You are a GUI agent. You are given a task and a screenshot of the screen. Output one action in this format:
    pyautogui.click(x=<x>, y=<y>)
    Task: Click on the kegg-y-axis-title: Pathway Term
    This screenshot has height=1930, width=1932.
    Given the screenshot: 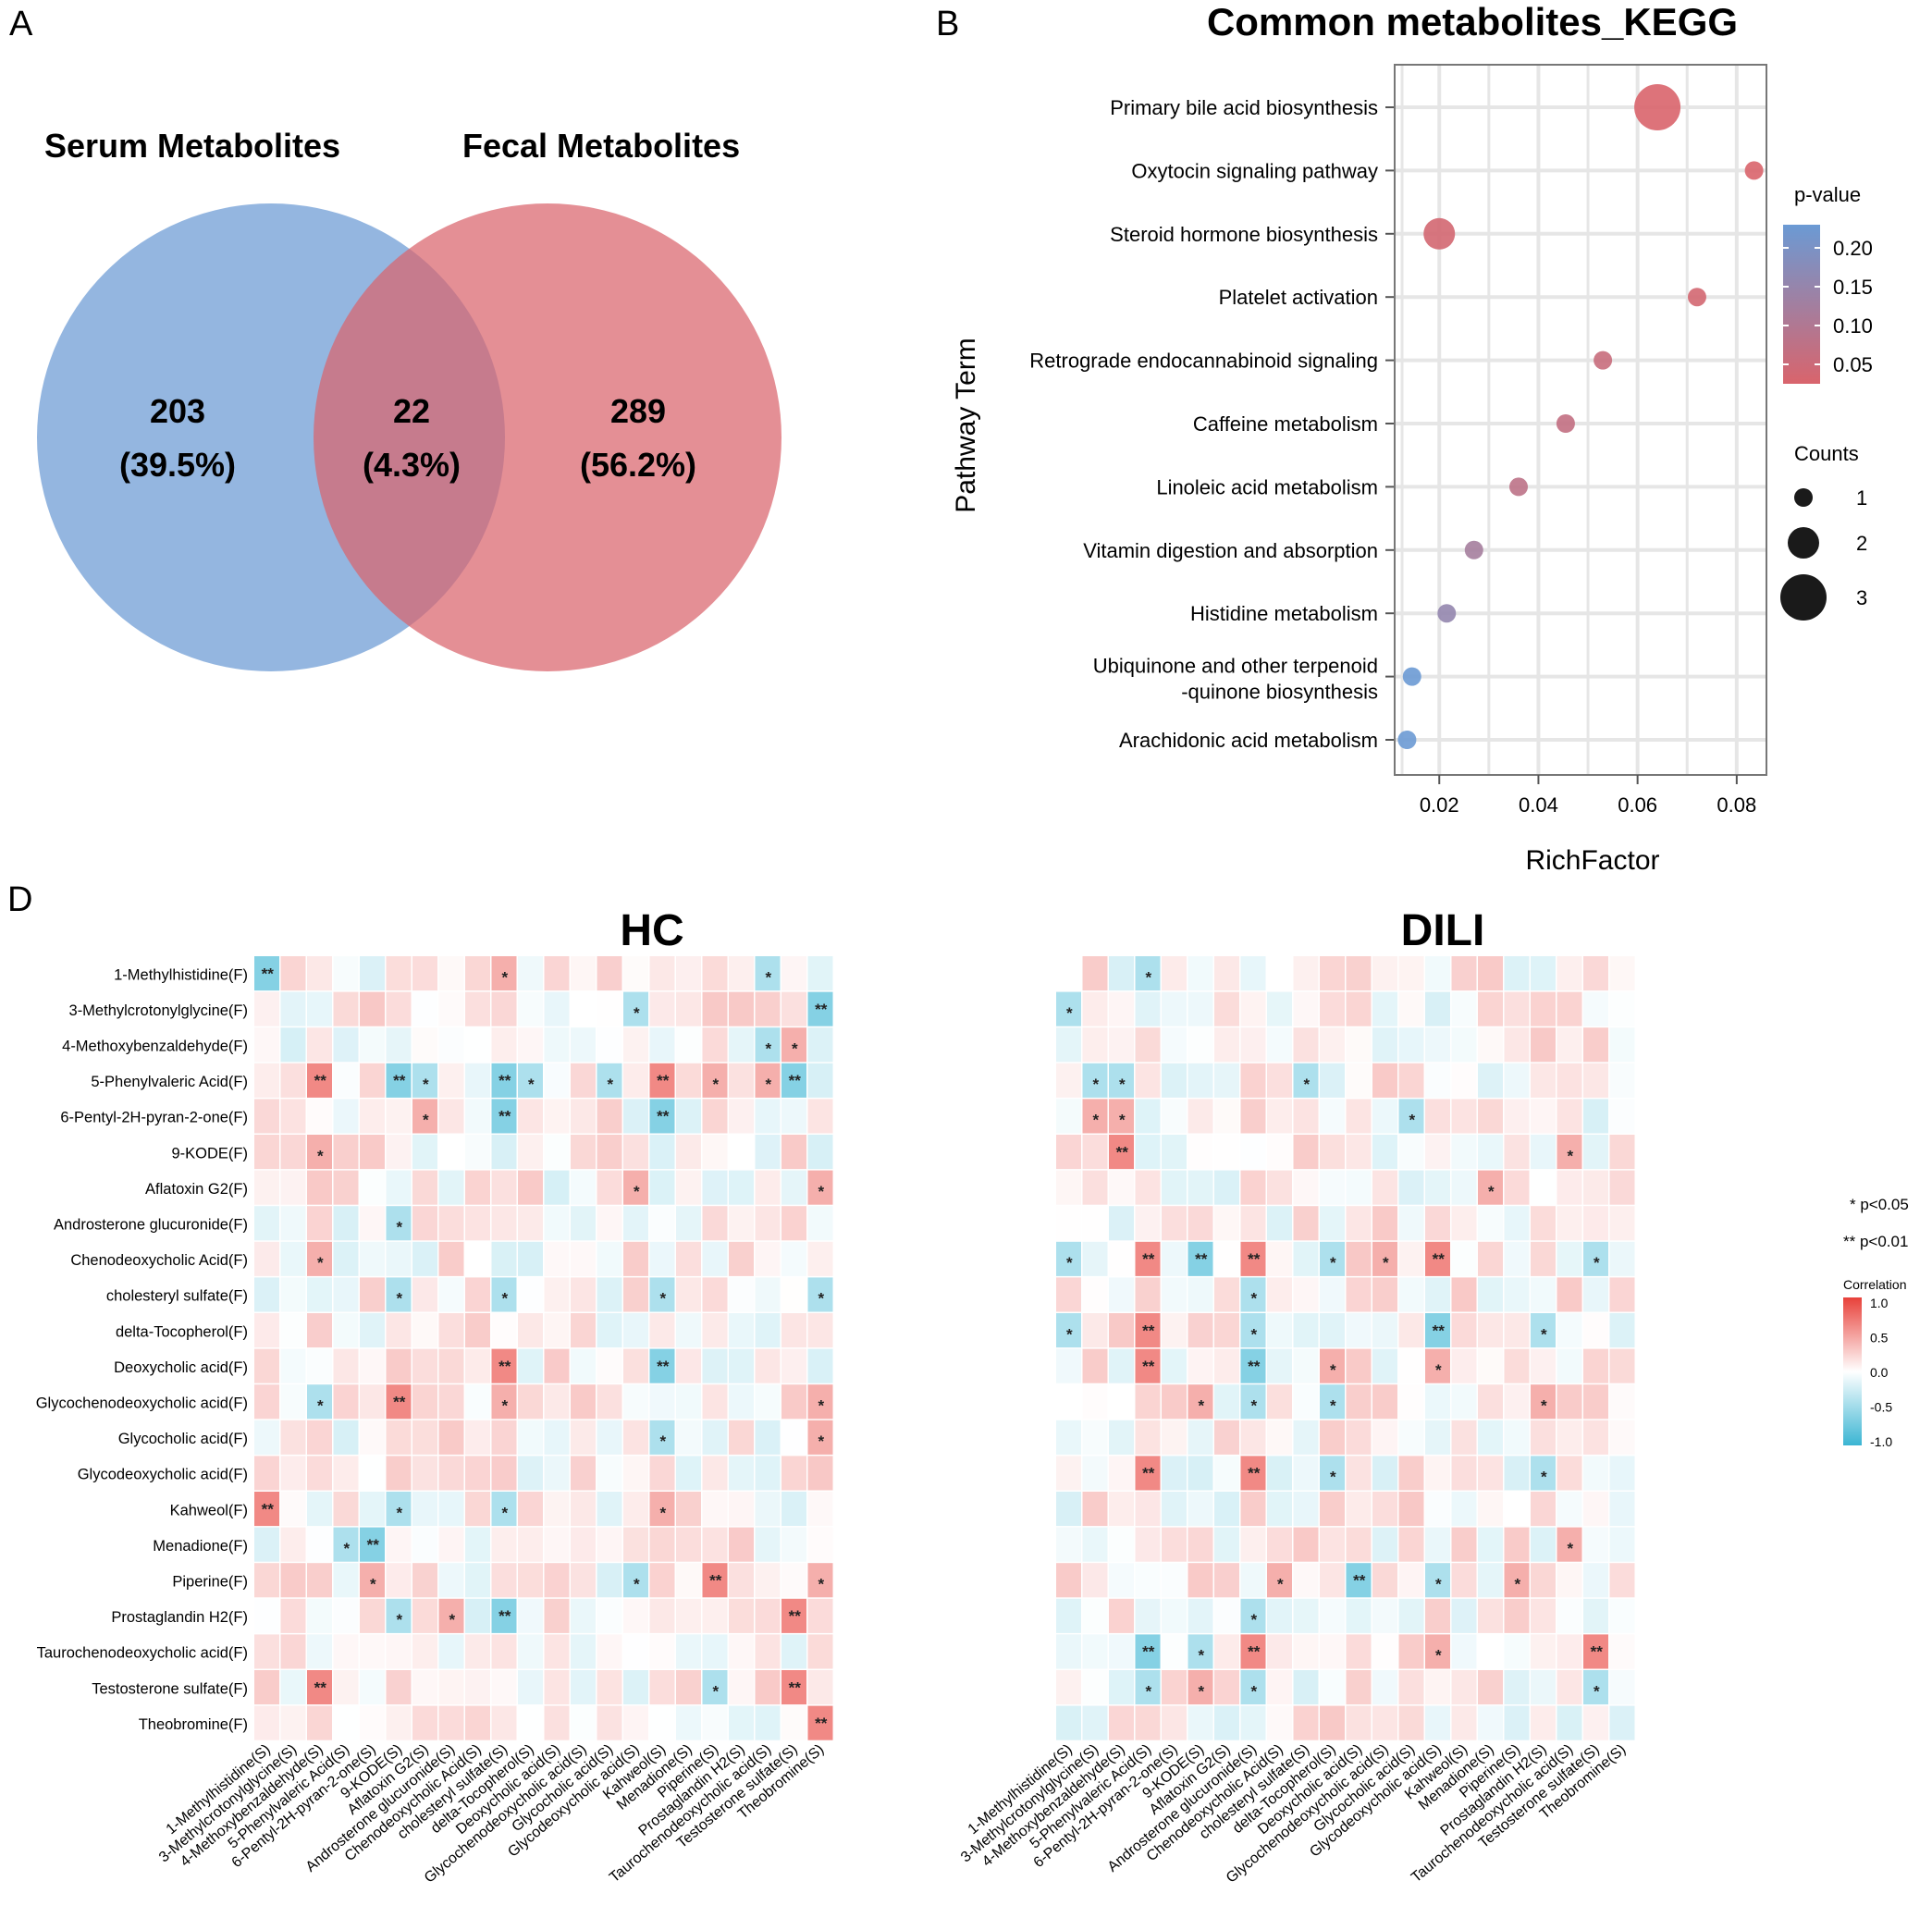 What is the action you would take?
    pyautogui.click(x=966, y=425)
    